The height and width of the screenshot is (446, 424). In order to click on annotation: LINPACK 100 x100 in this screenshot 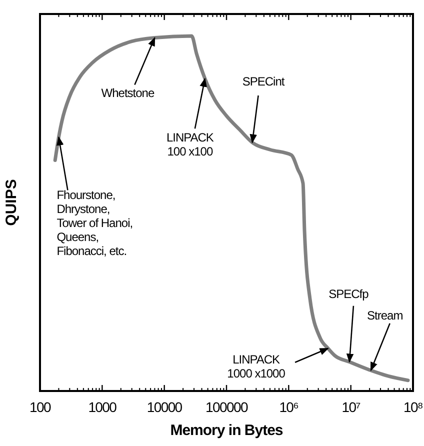, I will do `click(190, 144)`.